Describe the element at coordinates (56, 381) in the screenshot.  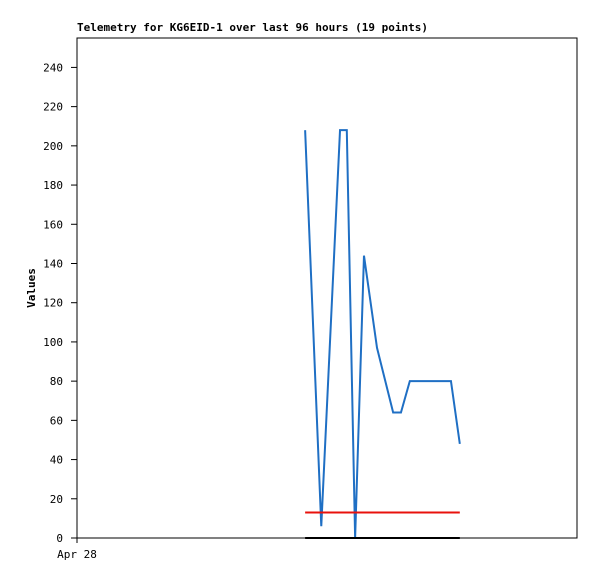
I see `y-tick-label: 80` at that location.